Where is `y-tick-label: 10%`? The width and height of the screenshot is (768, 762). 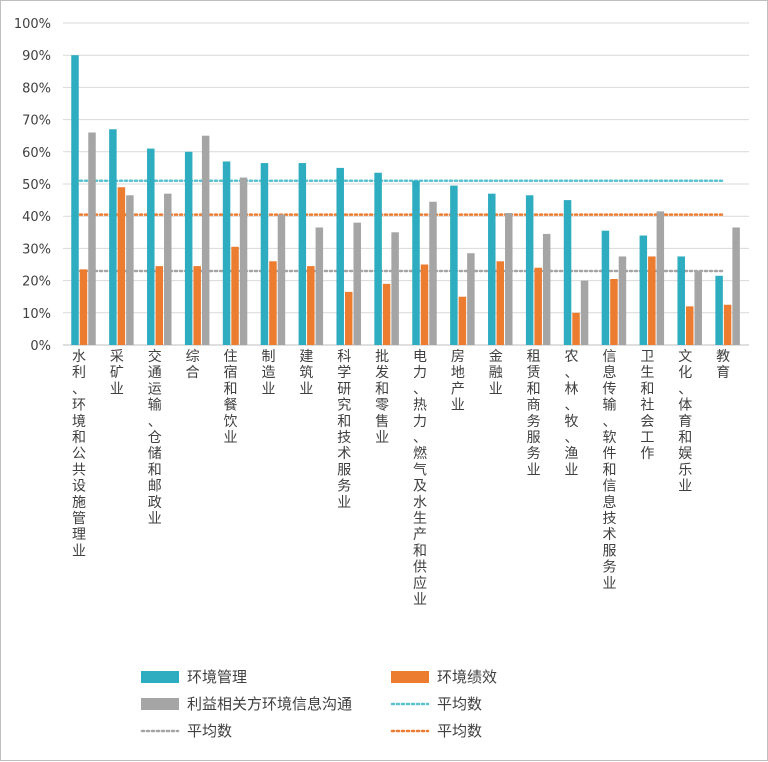 y-tick-label: 10% is located at coordinates (36, 314).